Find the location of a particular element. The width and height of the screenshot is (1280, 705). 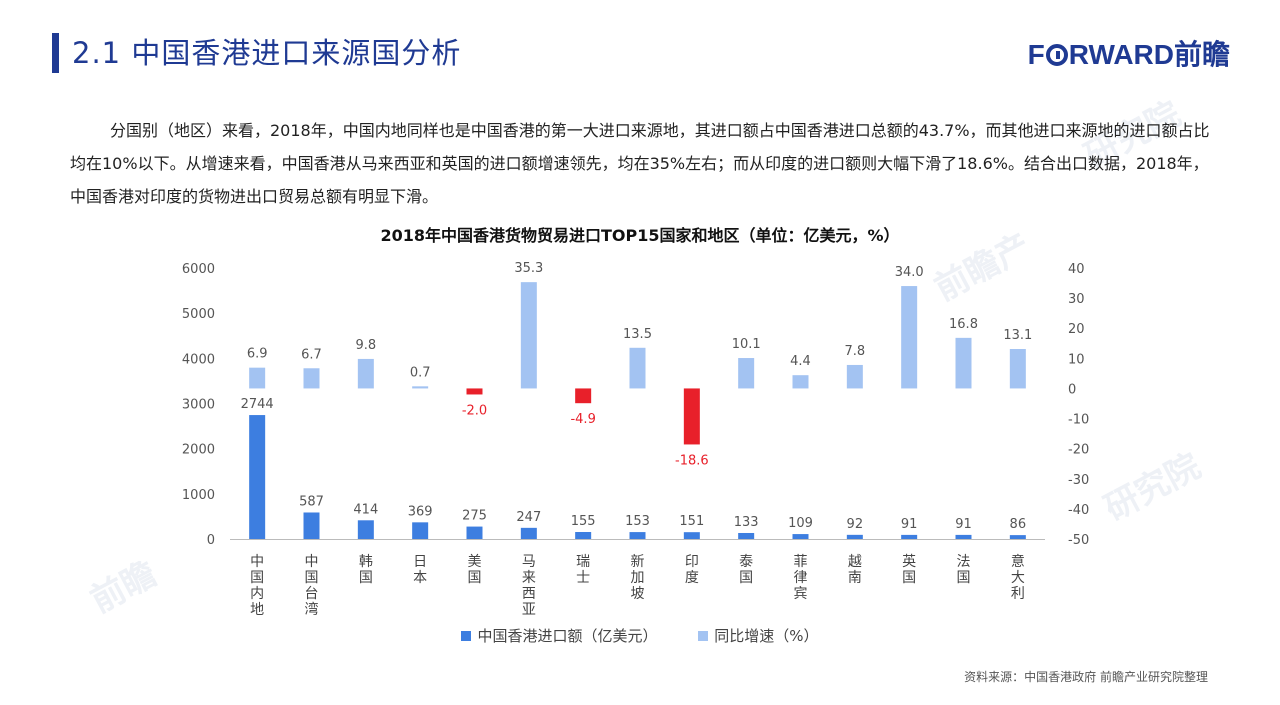

x-category-label: 菲 is located at coordinates (801, 562).